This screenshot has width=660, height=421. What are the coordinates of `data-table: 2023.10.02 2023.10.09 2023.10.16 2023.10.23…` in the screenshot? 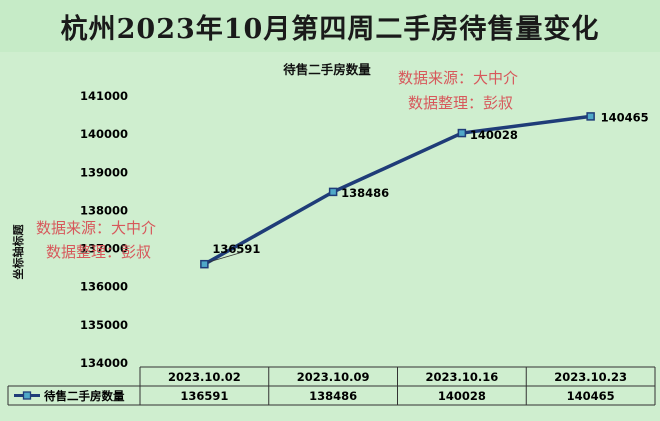 It's located at (331, 386).